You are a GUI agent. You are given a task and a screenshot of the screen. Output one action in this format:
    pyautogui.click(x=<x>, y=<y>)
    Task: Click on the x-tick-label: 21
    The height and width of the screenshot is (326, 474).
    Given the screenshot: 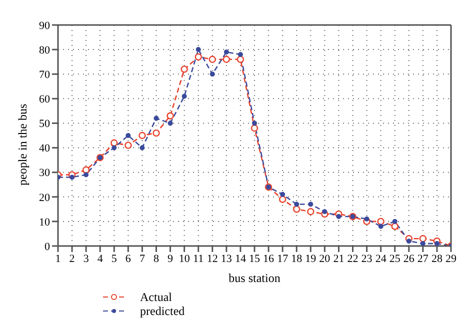 What is the action you would take?
    pyautogui.click(x=338, y=258)
    